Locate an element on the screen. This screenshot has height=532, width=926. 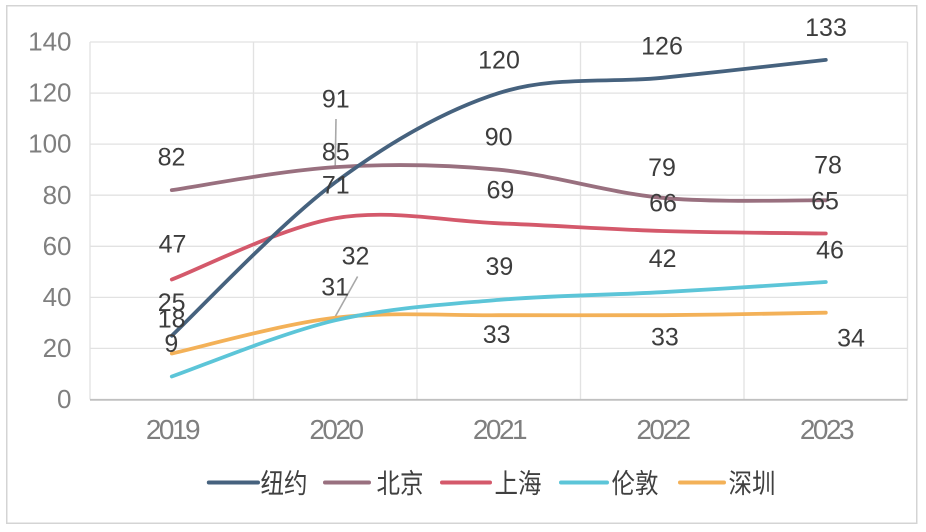
svg-text: 32 is located at coordinates (356, 257).